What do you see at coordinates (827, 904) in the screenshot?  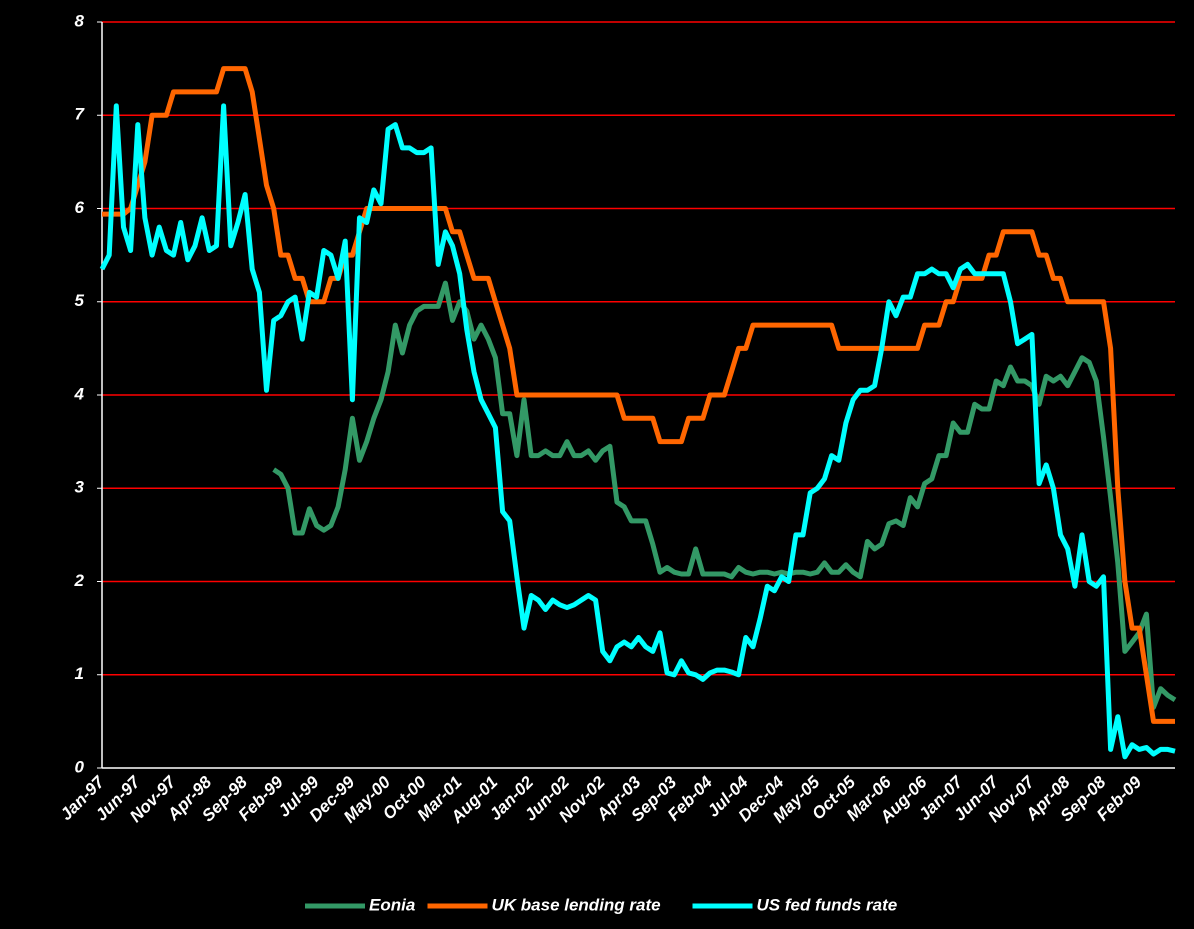 I see `legend-label: US fed funds rate` at bounding box center [827, 904].